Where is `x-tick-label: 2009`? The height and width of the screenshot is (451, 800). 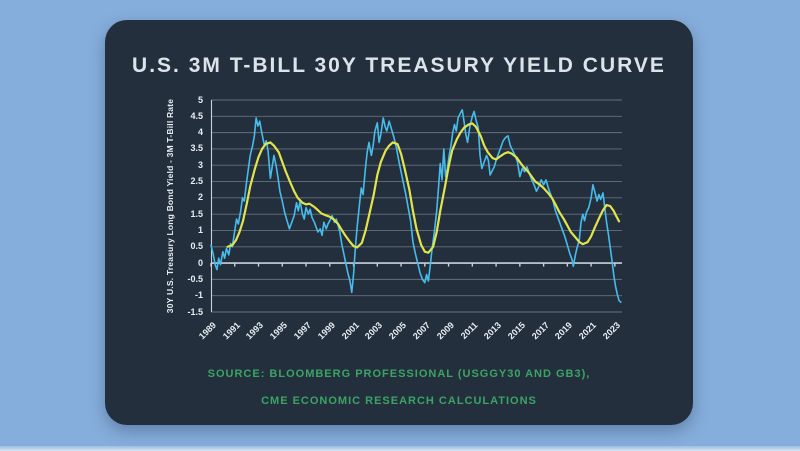 x-tick-label: 2009 is located at coordinates (445, 331).